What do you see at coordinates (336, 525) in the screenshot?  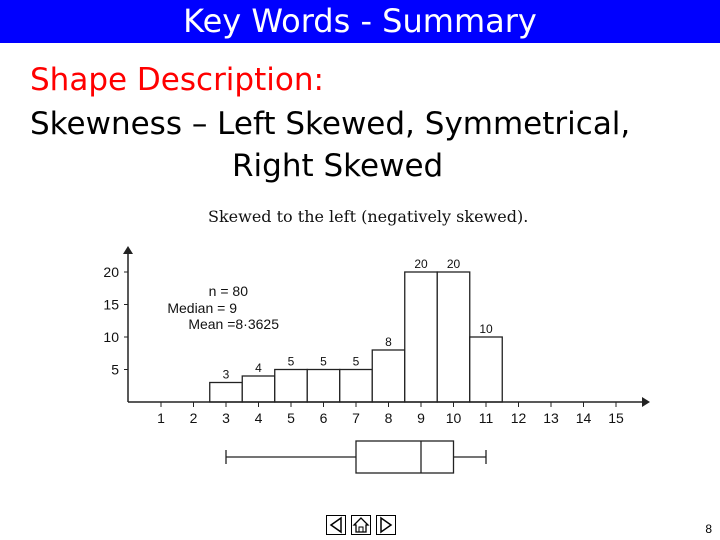 I see `prev-arrow-icon` at bounding box center [336, 525].